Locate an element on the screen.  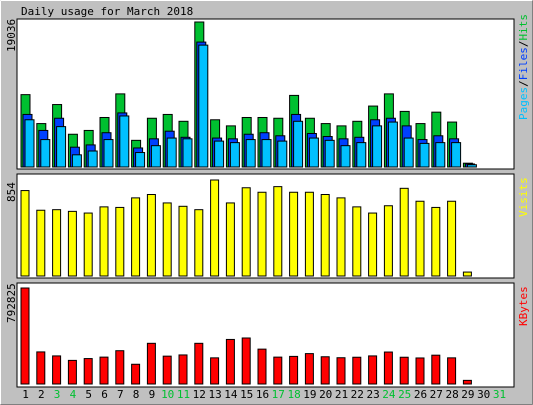
x-tick-label: 24 is located at coordinates (389, 394).